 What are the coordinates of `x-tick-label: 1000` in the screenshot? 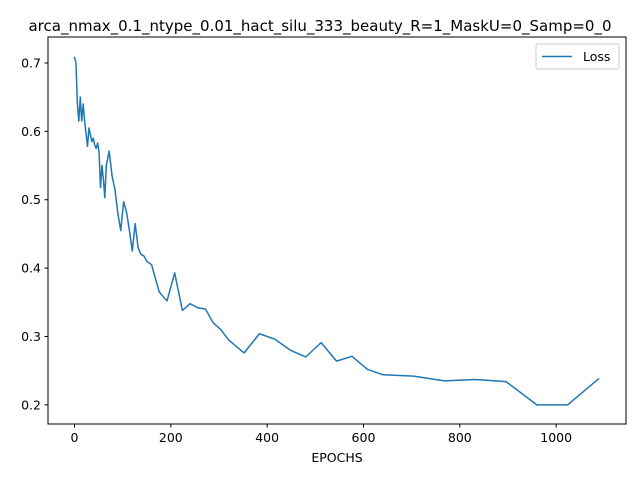 It's located at (556, 437).